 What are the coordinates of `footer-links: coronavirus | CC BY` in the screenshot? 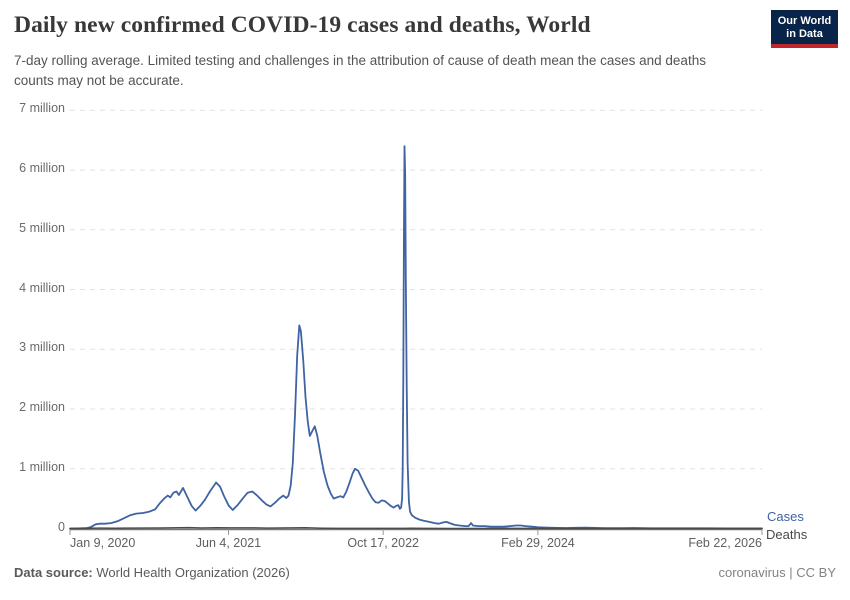 It's located at (777, 572).